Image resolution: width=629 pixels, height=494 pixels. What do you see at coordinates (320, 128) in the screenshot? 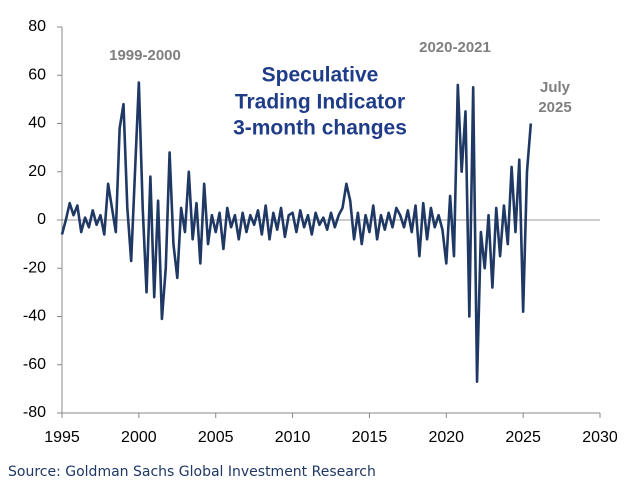
I see `title-line: 3-month changes` at bounding box center [320, 128].